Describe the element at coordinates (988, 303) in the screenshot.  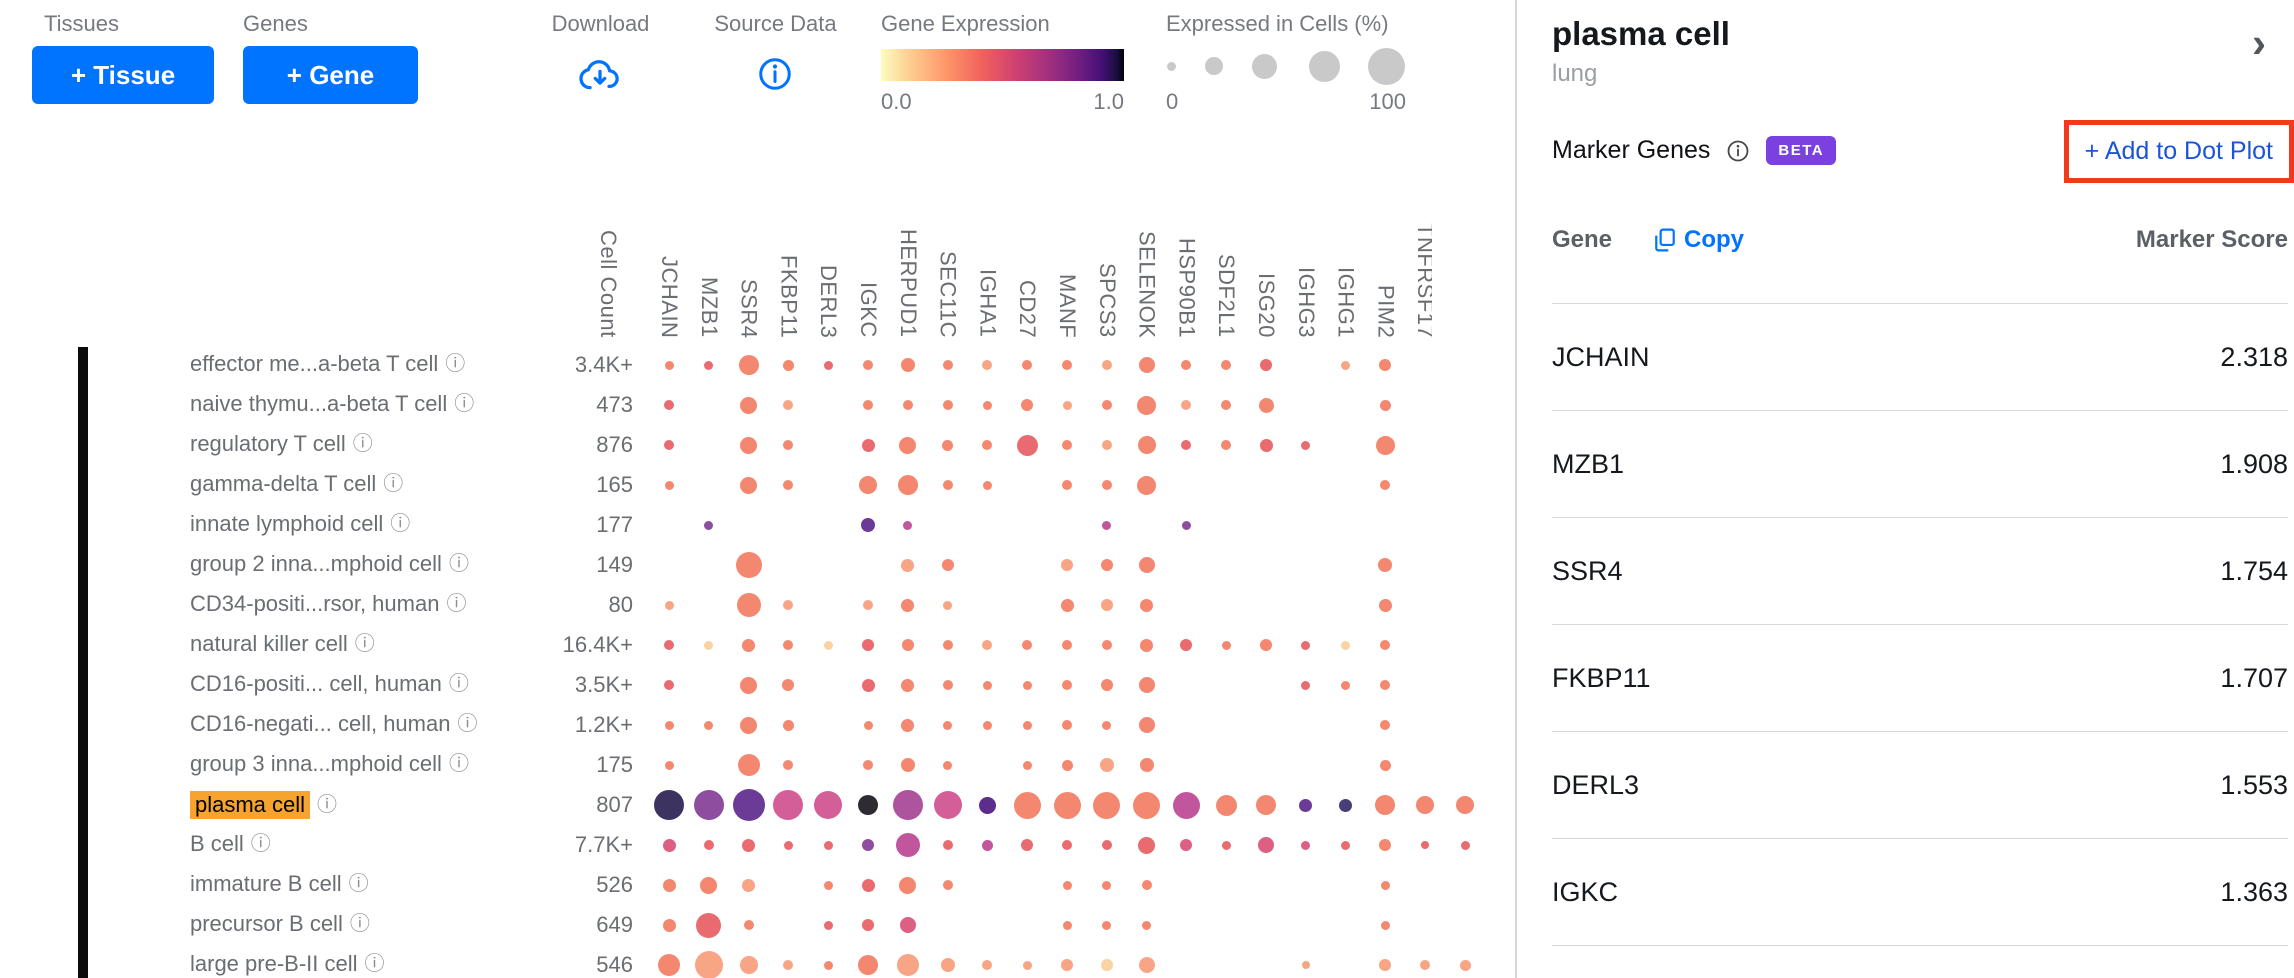
I see `gene-header-IGHA1: IGHA1` at that location.